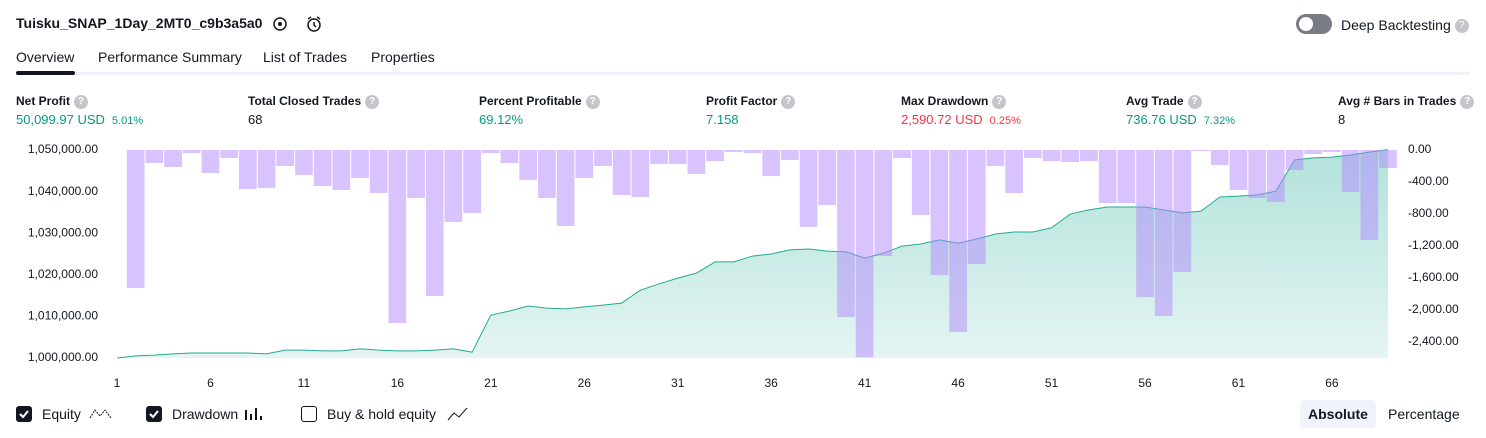 This screenshot has height=438, width=1486. Describe the element at coordinates (1005, 121) in the screenshot. I see `metric-percent: 0.25%` at that location.